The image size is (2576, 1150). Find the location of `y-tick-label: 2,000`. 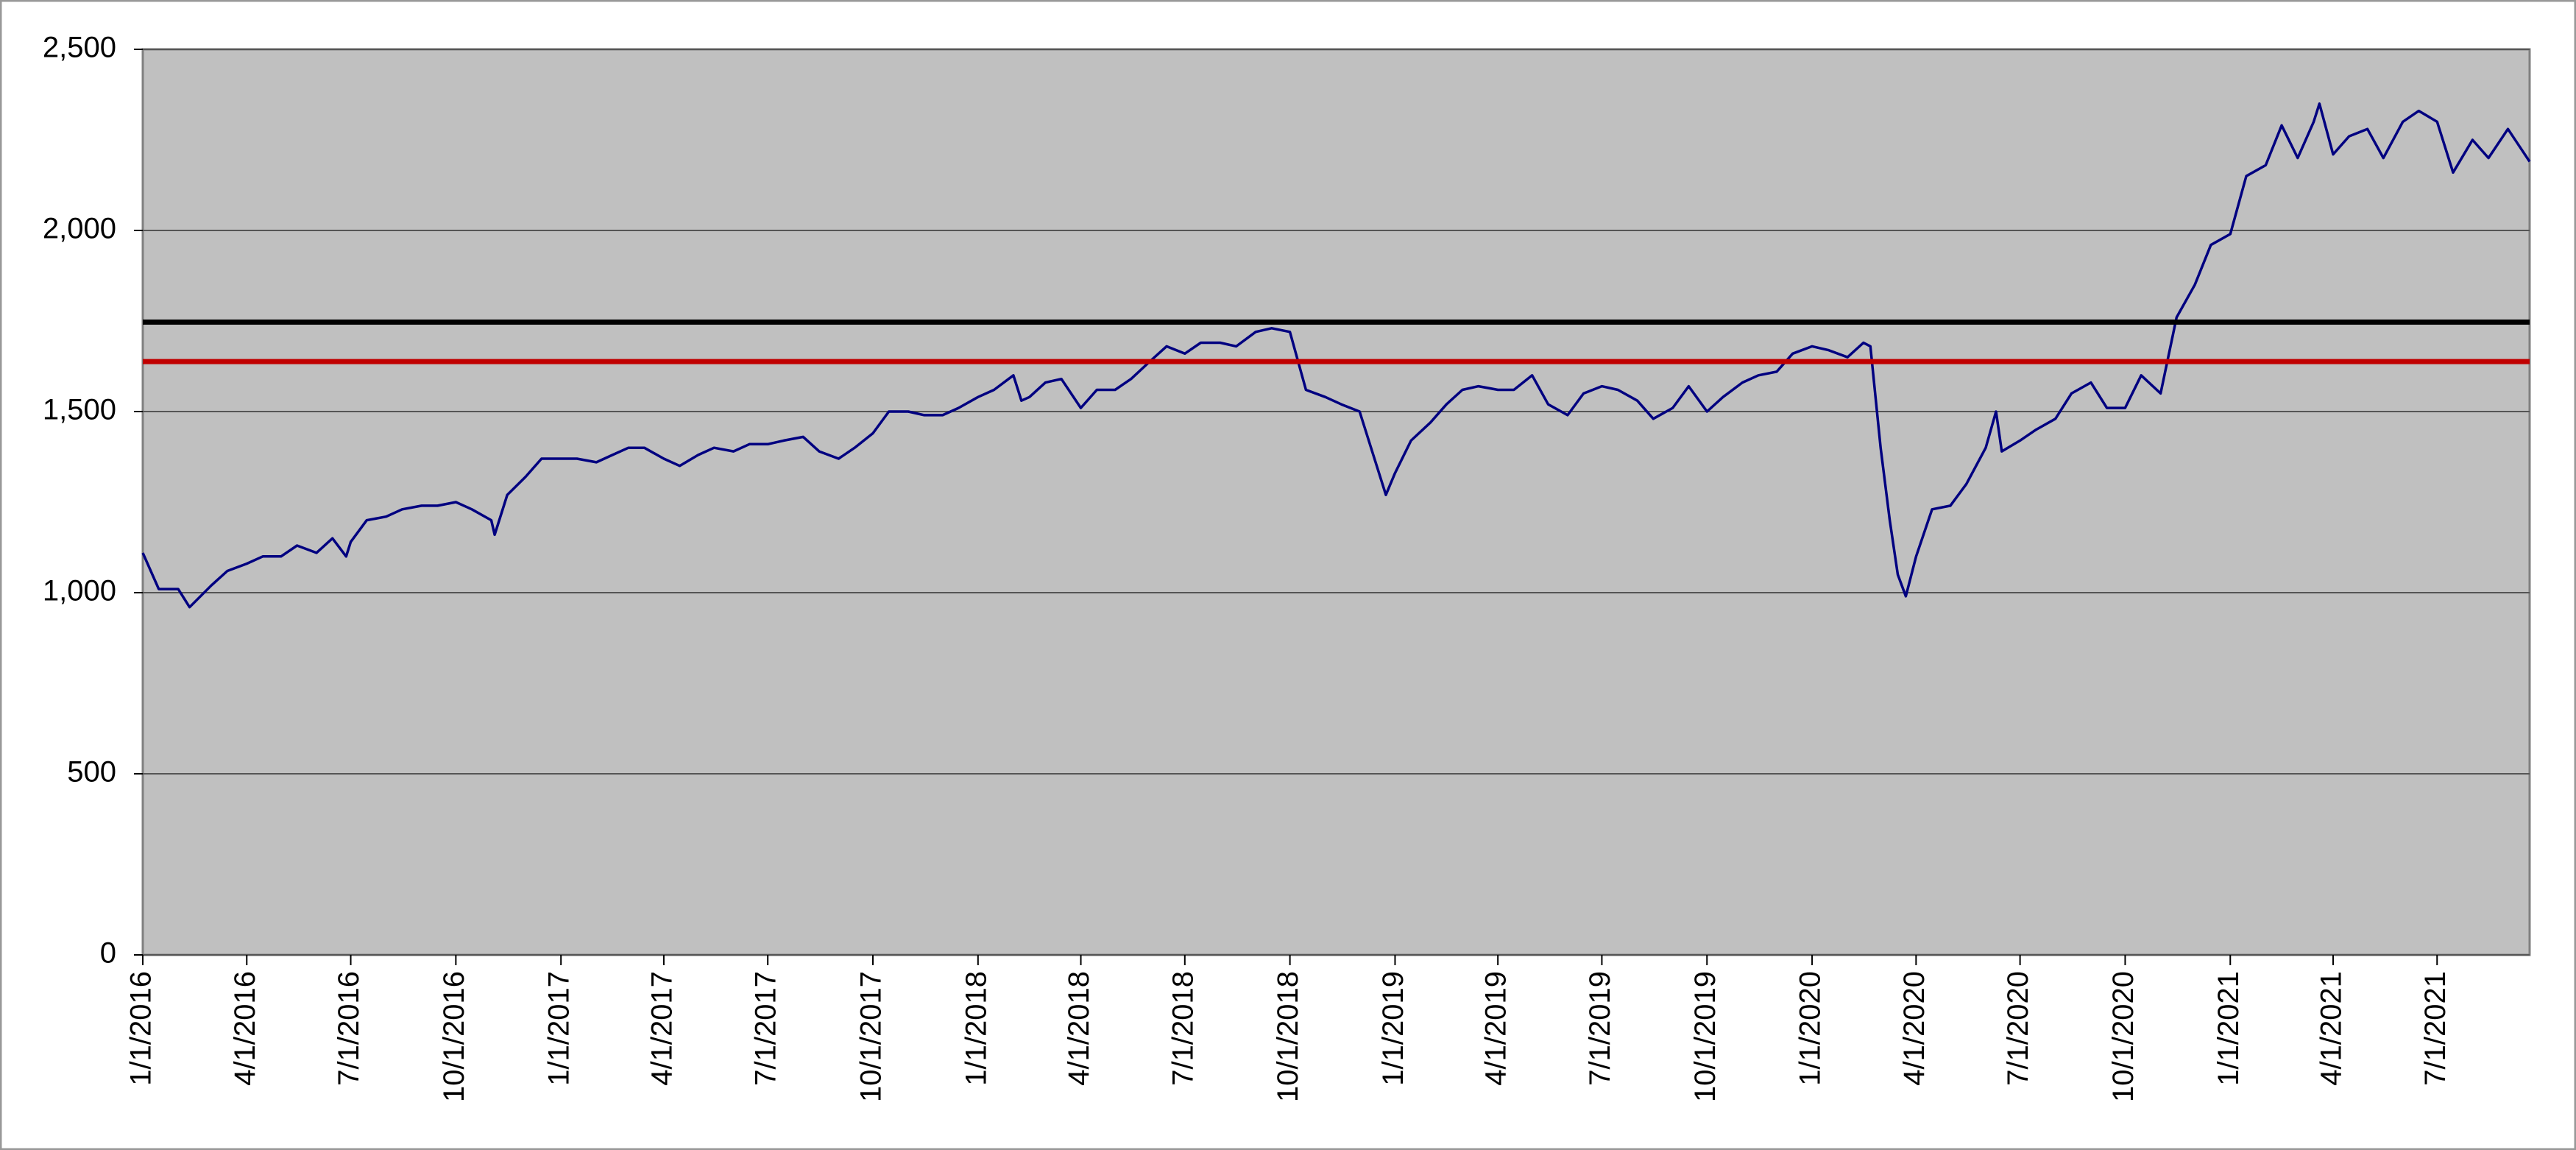

y-tick-label: 2,000 is located at coordinates (79, 229).